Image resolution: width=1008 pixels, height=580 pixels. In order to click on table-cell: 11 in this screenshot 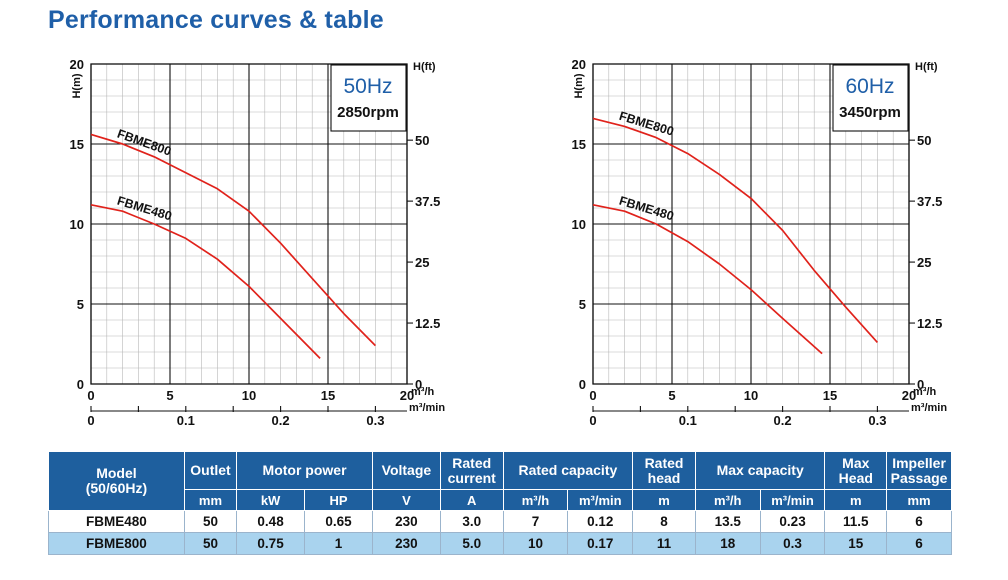, I will do `click(664, 543)`.